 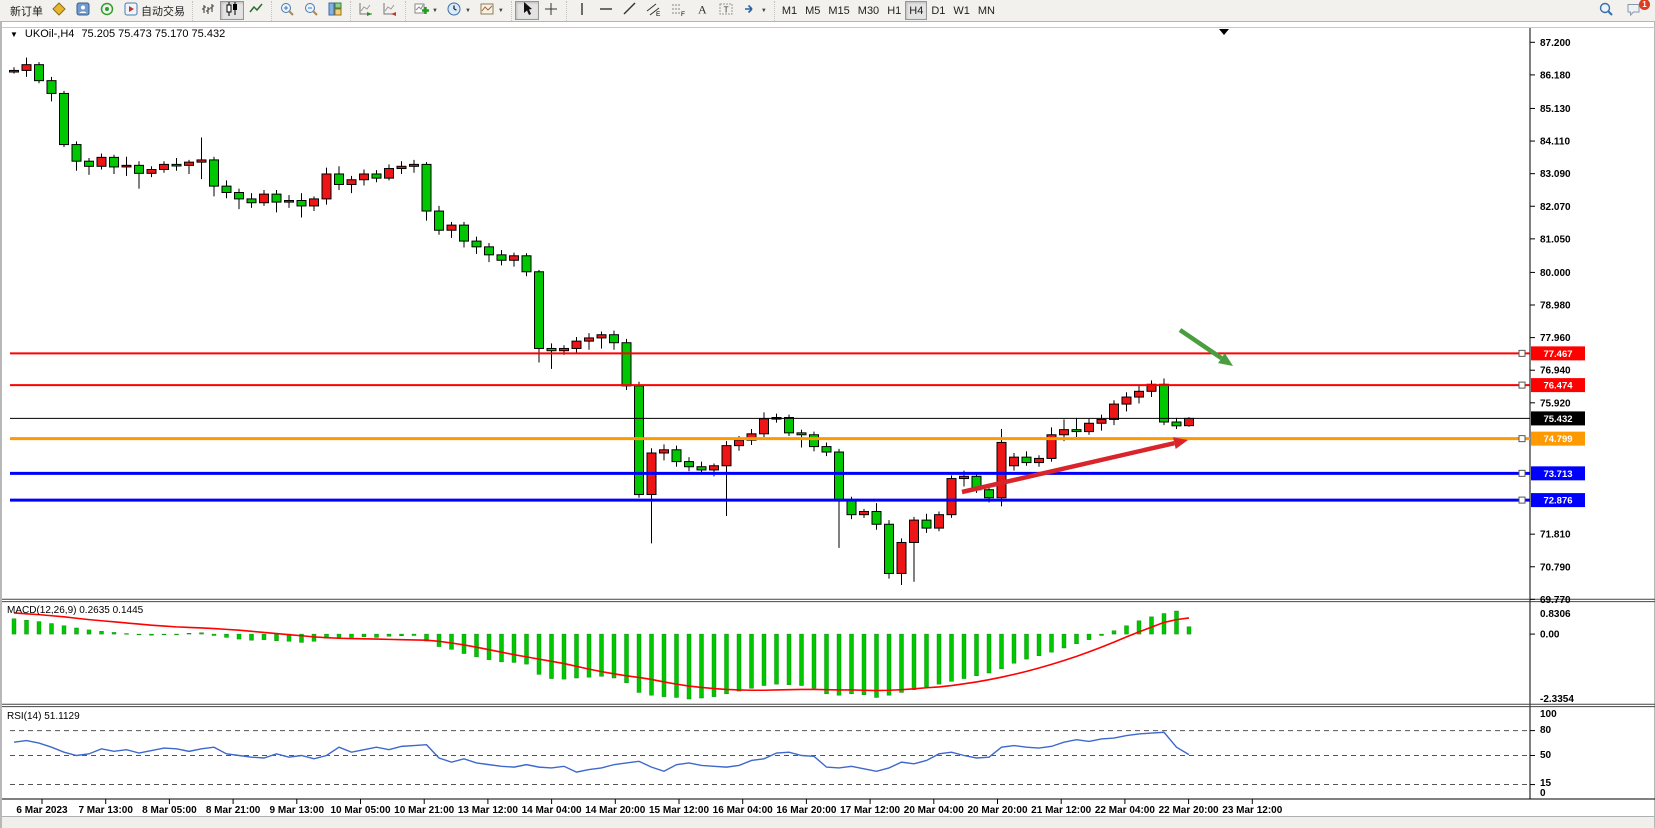 What do you see at coordinates (1555, 403) in the screenshot?
I see `price-tick-label: 75.920` at bounding box center [1555, 403].